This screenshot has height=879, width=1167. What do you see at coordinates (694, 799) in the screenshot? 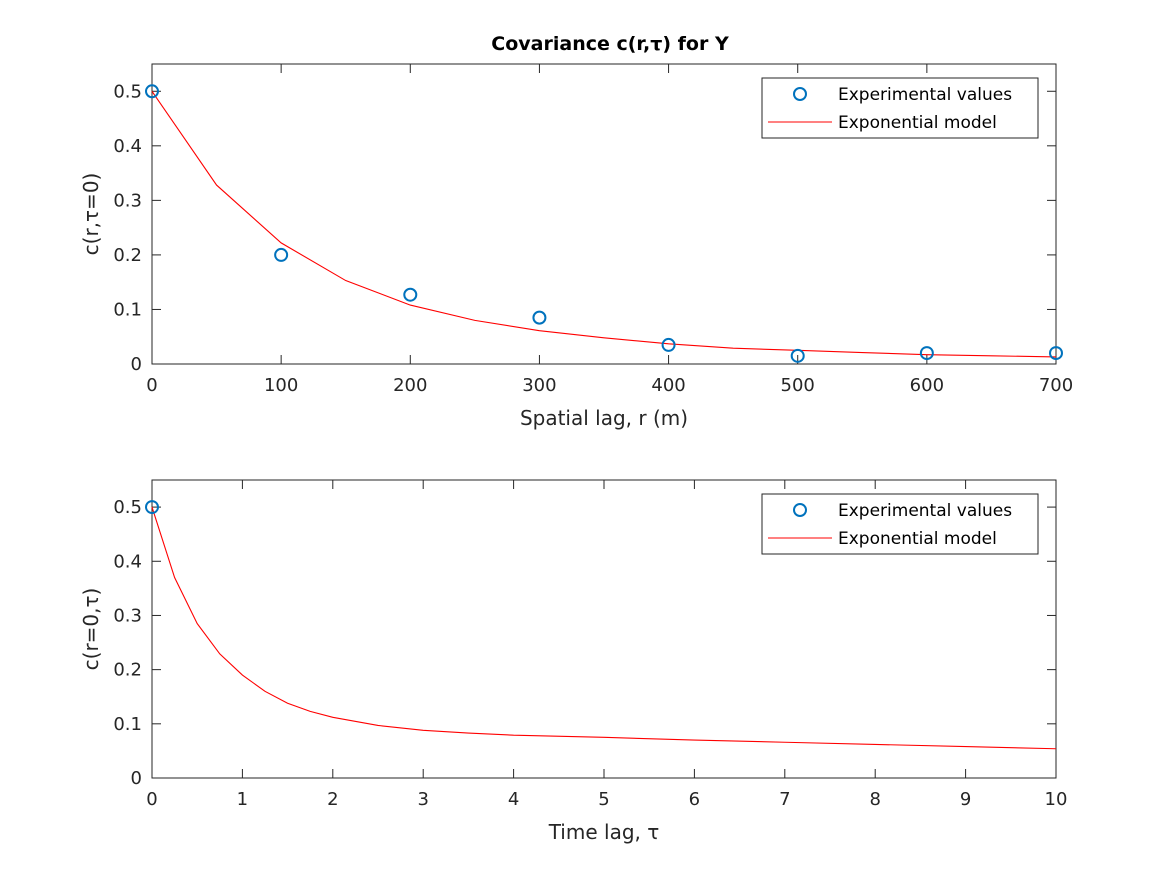
I see `x-tick-label: 6` at bounding box center [694, 799].